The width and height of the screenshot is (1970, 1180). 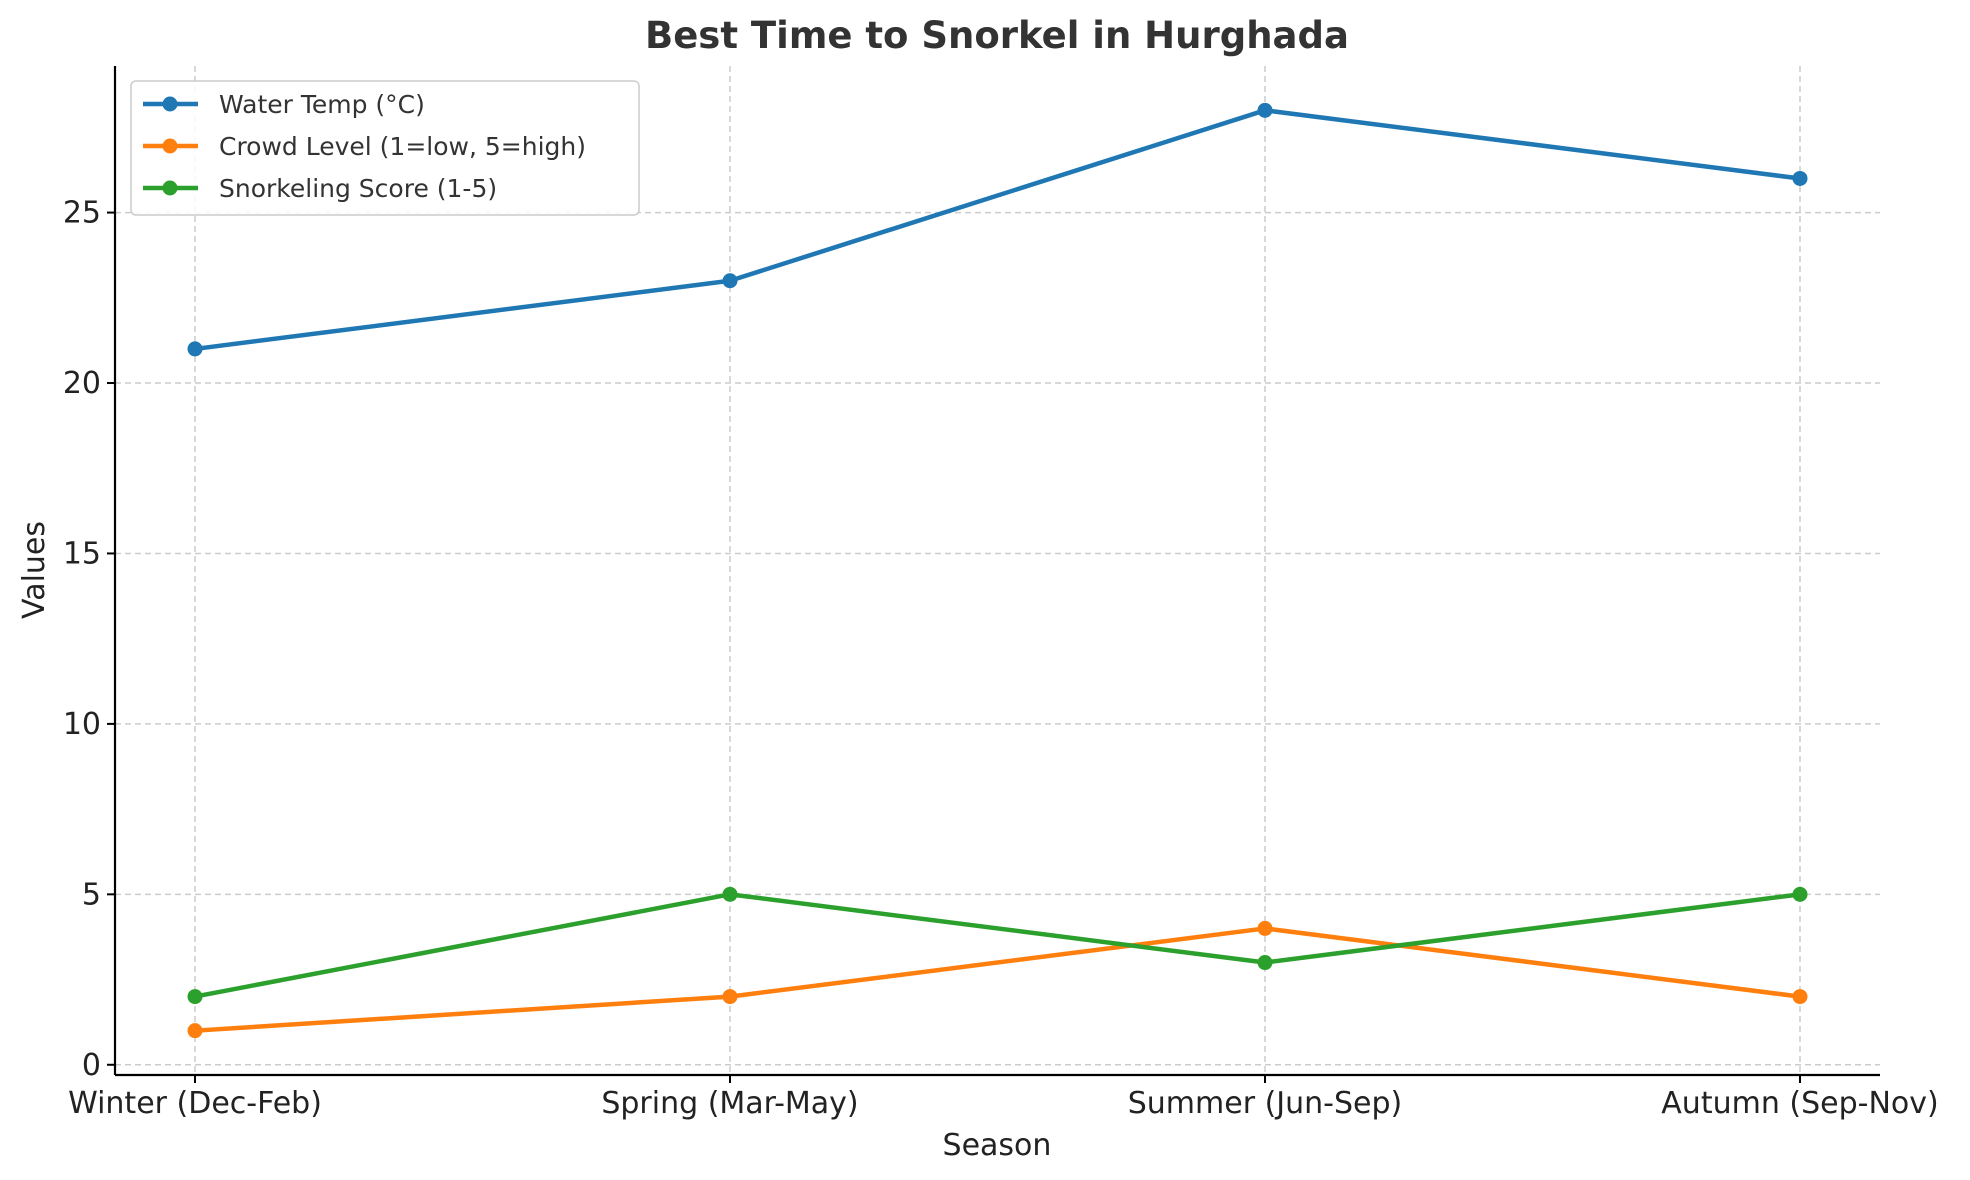 I want to click on legend-entry: Crowd Level (1=low, 5=high), so click(x=364, y=146).